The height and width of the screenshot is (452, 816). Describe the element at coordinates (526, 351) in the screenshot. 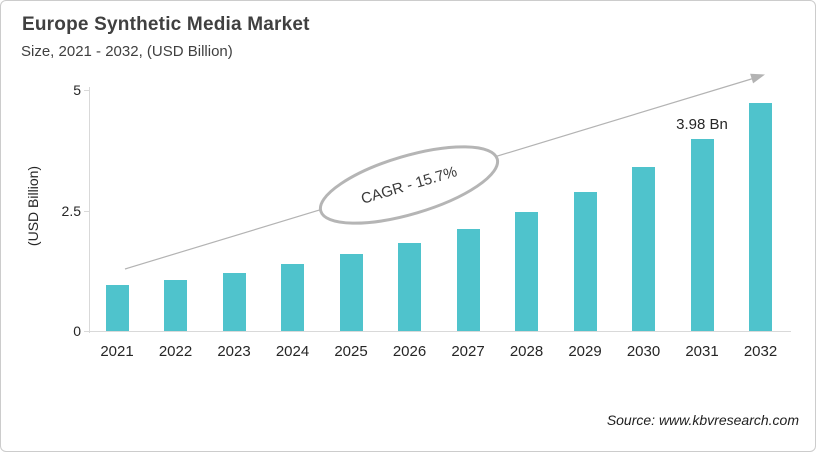

I see `x-axis-label-2028: 2028` at that location.